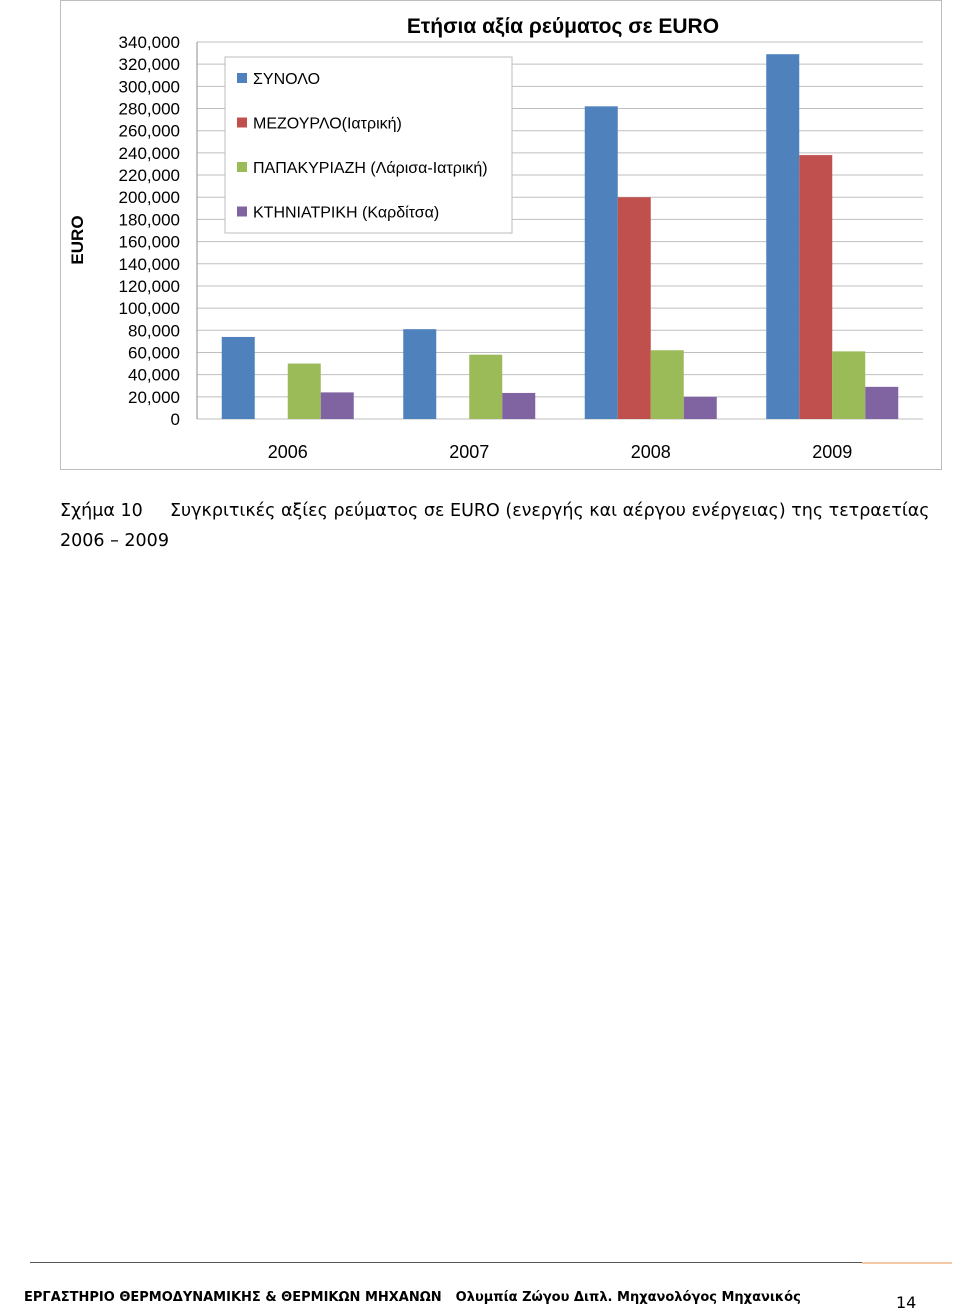 This screenshot has height=1315, width=960. I want to click on y-tick-label: 220,000, so click(149, 175).